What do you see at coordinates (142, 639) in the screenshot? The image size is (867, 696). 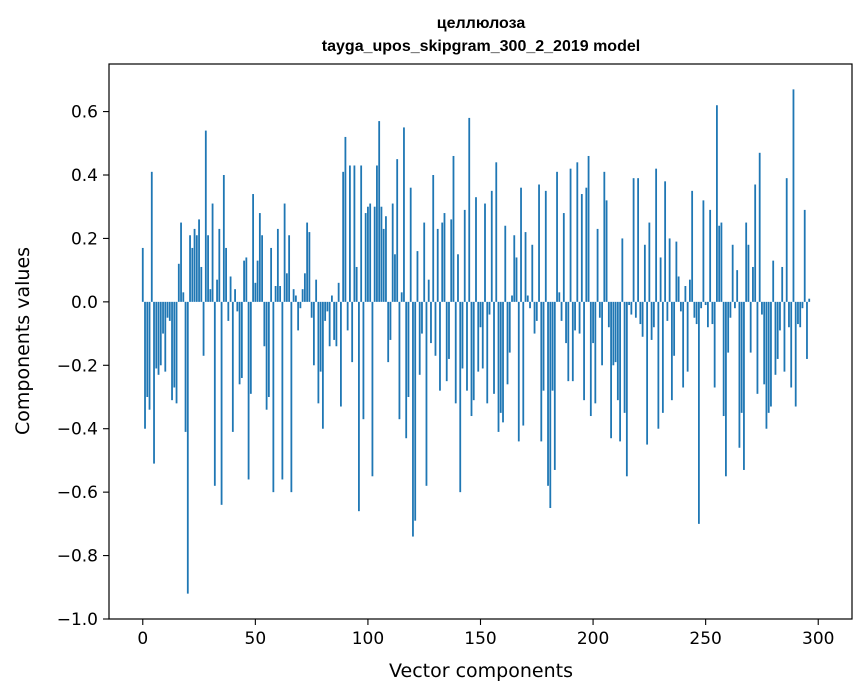 I see `x-tick-label: 0` at bounding box center [142, 639].